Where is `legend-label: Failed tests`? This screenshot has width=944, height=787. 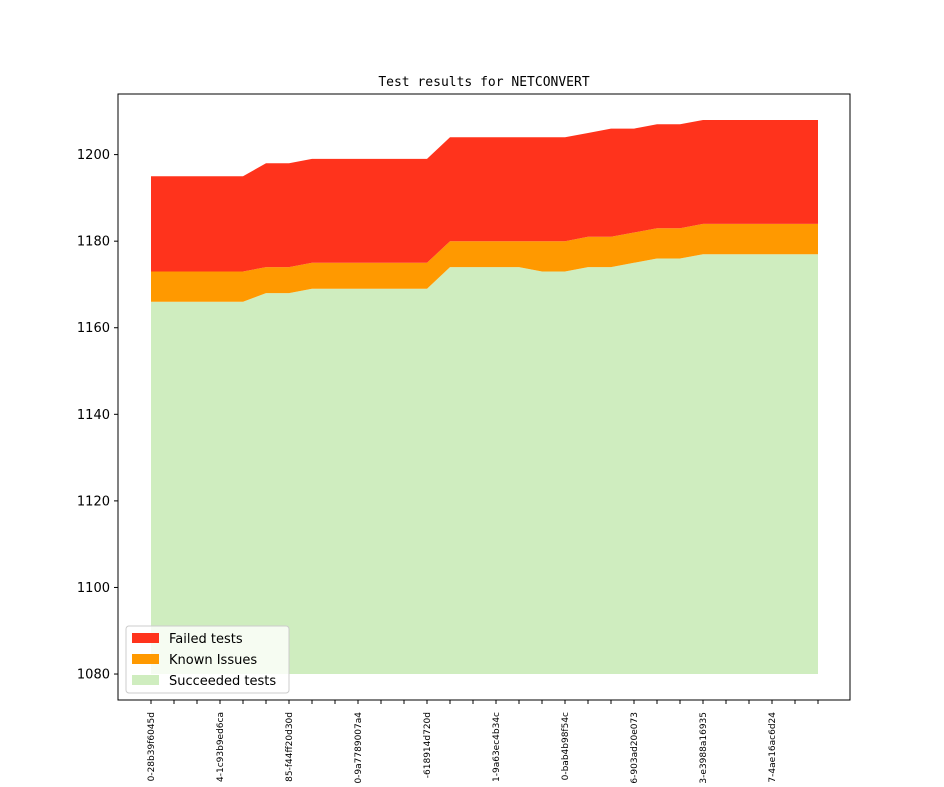 legend-label: Failed tests is located at coordinates (206, 639).